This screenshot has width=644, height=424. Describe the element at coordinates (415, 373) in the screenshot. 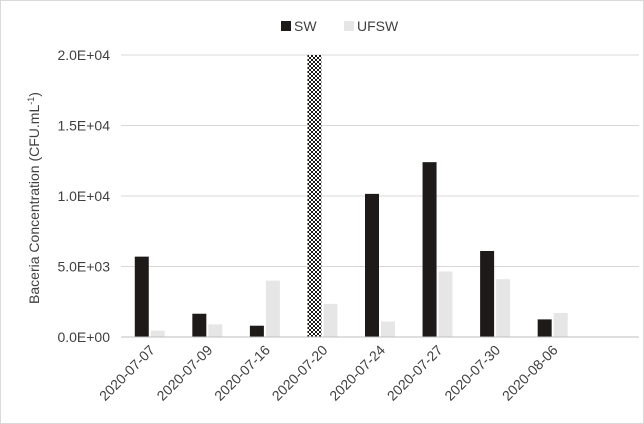

I see `x-tick-label-2020-07-27: 2020-07-27` at that location.